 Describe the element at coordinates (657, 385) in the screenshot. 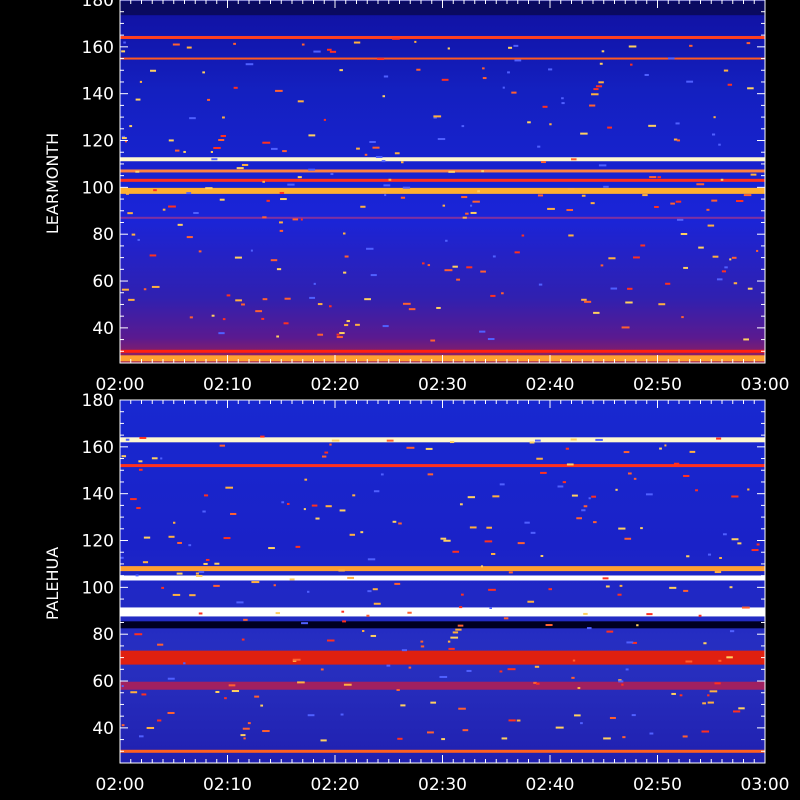

I see `x-tick-label: 02:50` at that location.